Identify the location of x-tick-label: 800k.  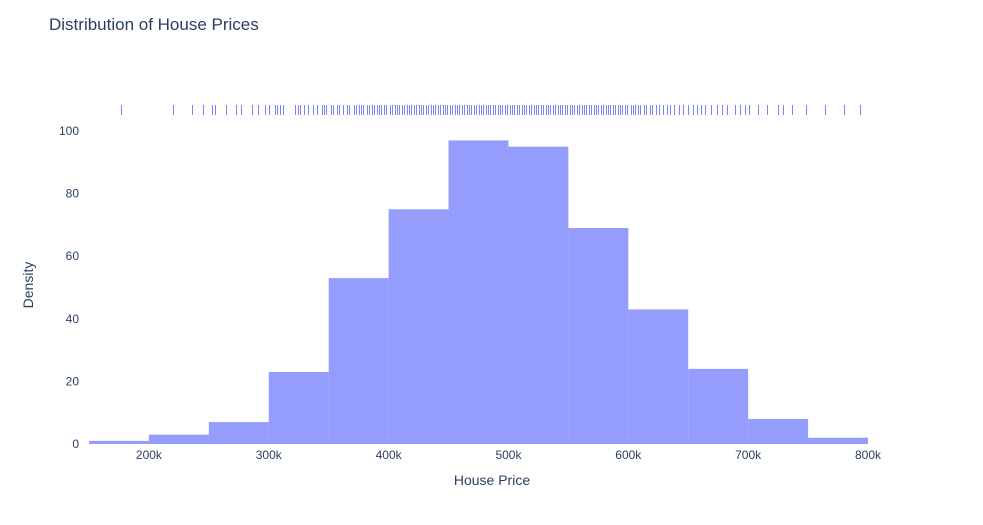
(868, 455).